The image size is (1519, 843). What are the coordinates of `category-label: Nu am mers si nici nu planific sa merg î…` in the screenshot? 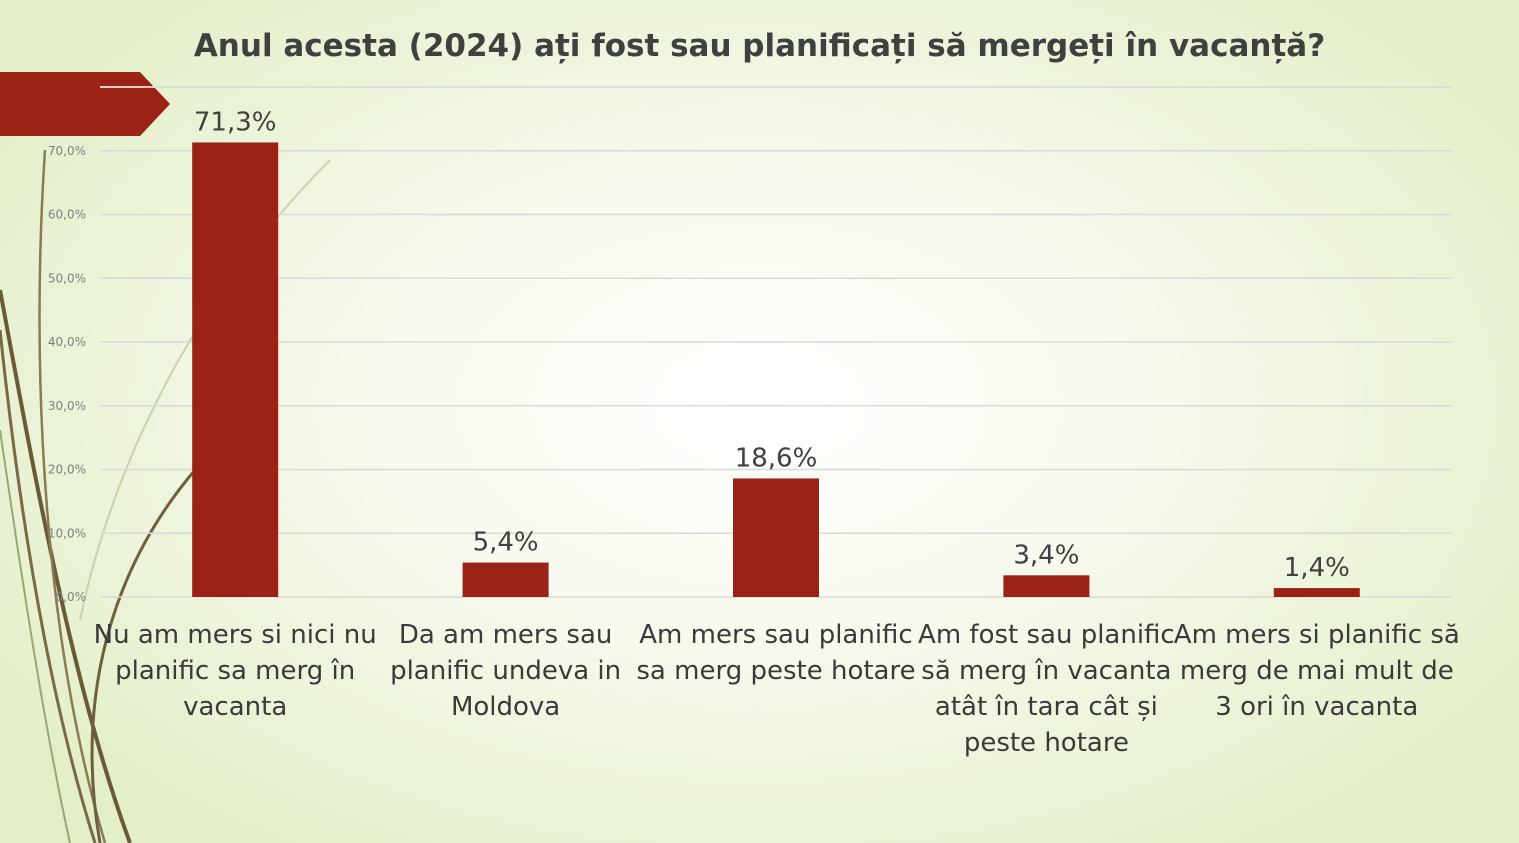 It's located at (235, 671).